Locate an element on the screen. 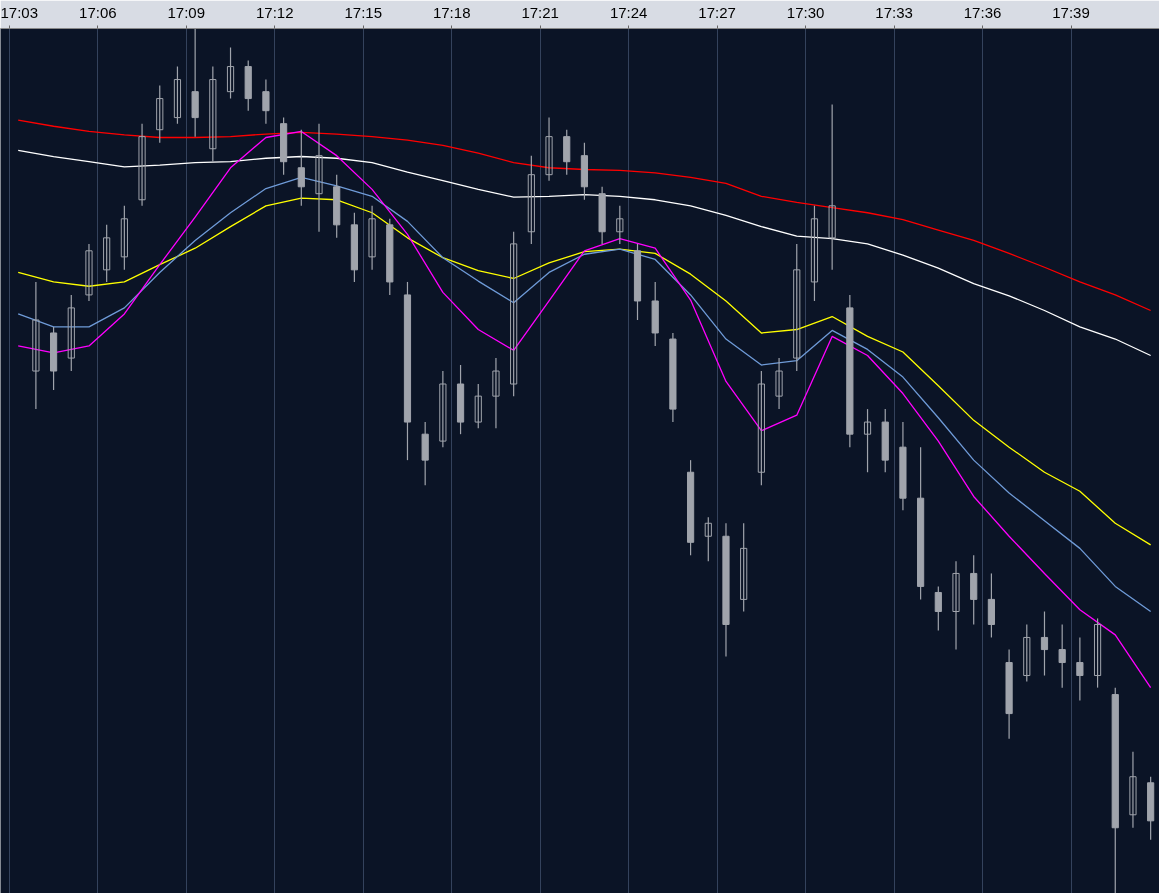 The image size is (1159, 893). x-tick-label: 17:27 is located at coordinates (717, 12).